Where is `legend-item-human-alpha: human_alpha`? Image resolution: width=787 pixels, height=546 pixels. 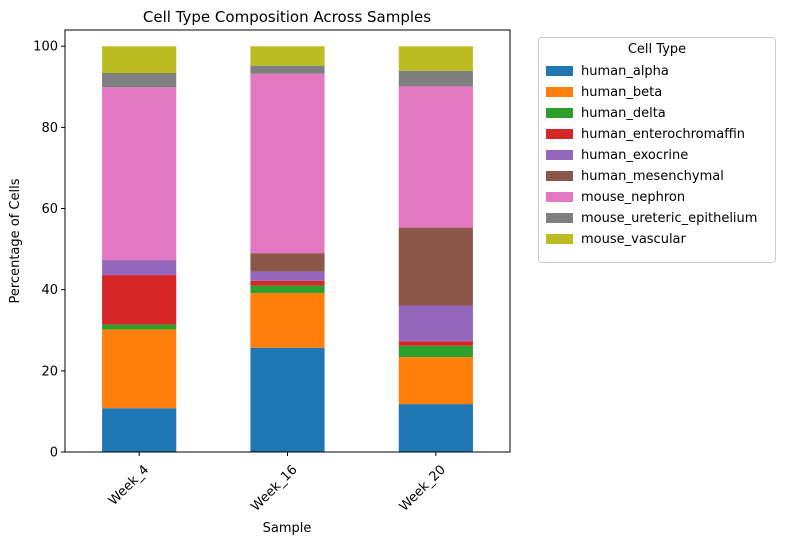
legend-item-human-alpha: human_alpha is located at coordinates (607, 71).